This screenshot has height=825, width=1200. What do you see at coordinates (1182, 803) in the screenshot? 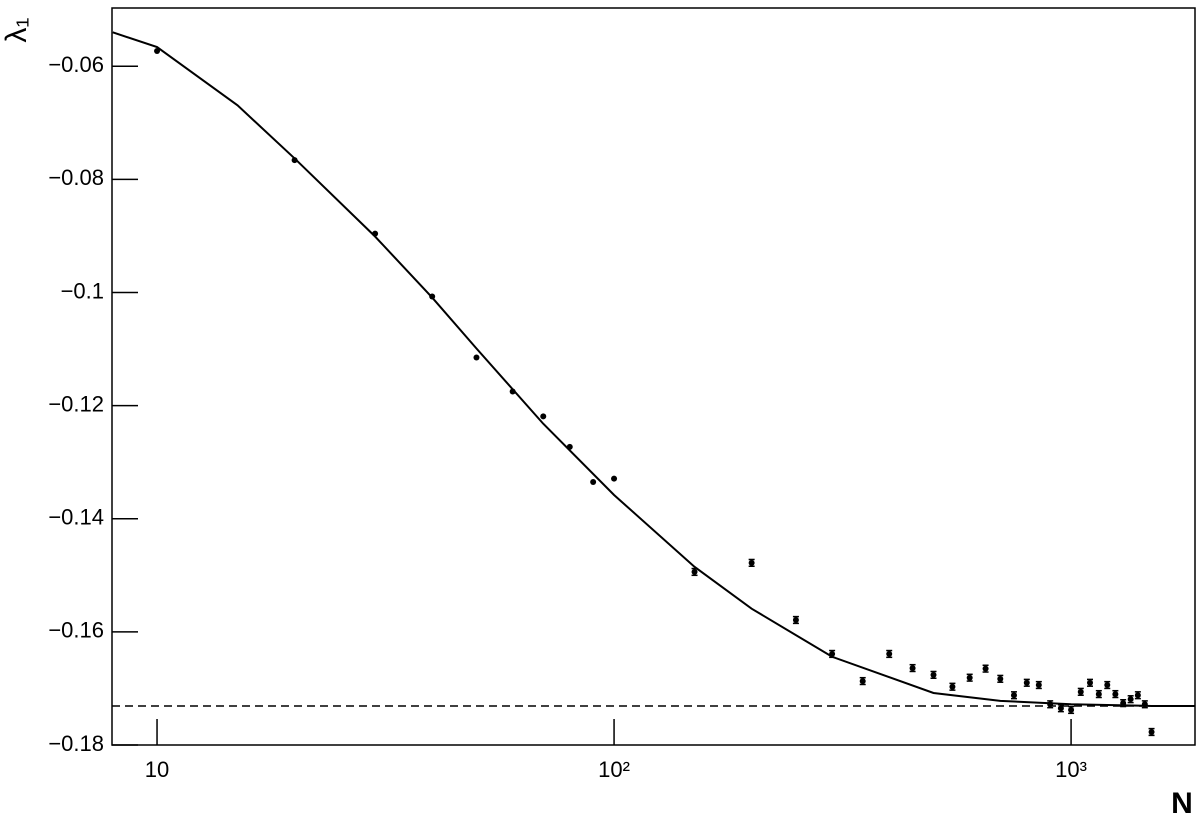
I see `x-axis-label: N` at bounding box center [1182, 803].